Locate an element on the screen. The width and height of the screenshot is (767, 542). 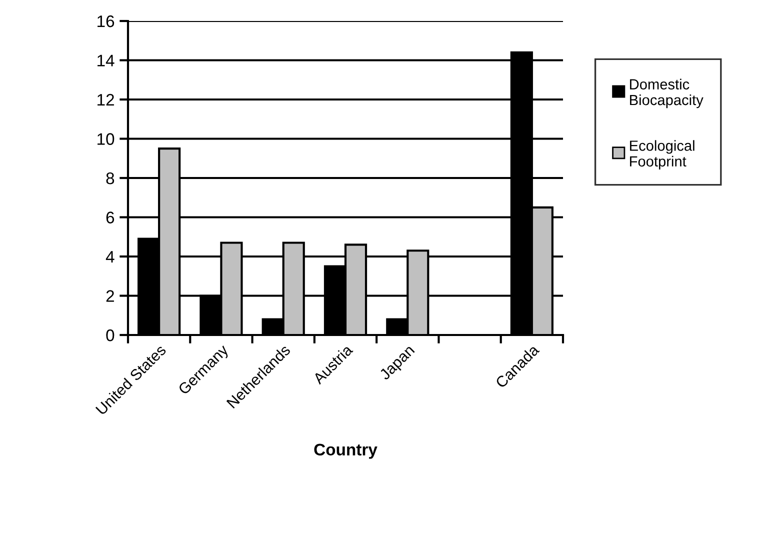
y-tick-label: 14 is located at coordinates (106, 60).